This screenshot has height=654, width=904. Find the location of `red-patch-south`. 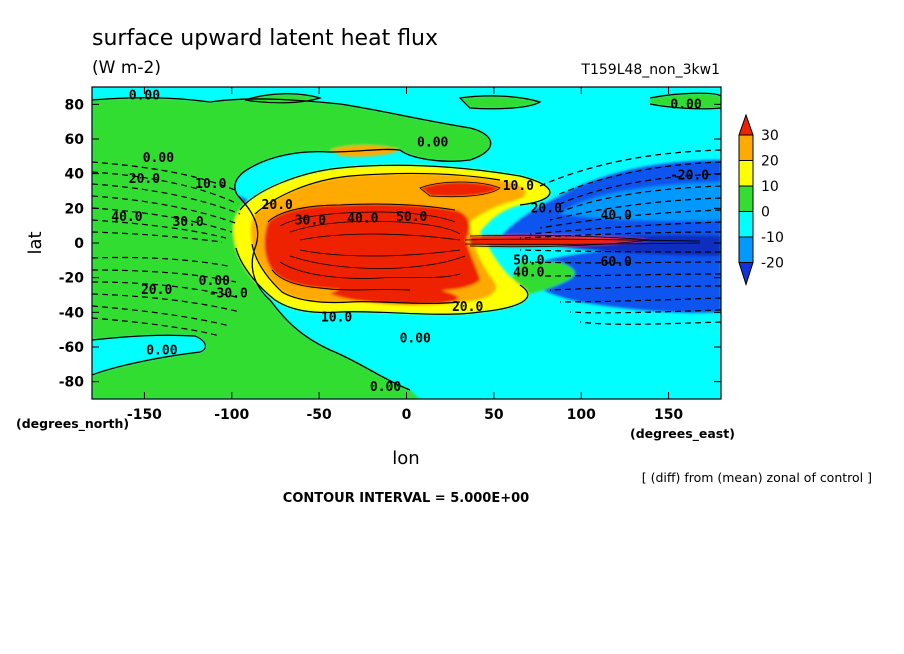

red-patch-south is located at coordinates (394, 294).